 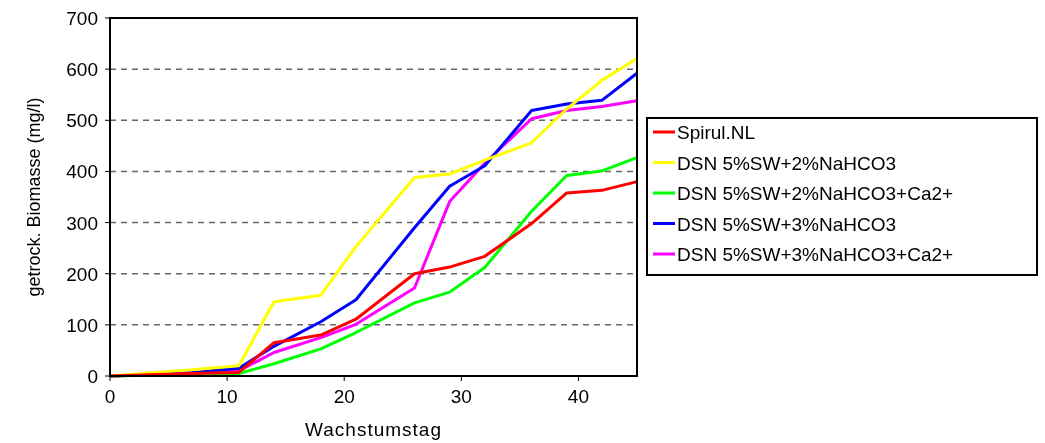 I want to click on y-tick-label: 100, so click(x=82, y=325).